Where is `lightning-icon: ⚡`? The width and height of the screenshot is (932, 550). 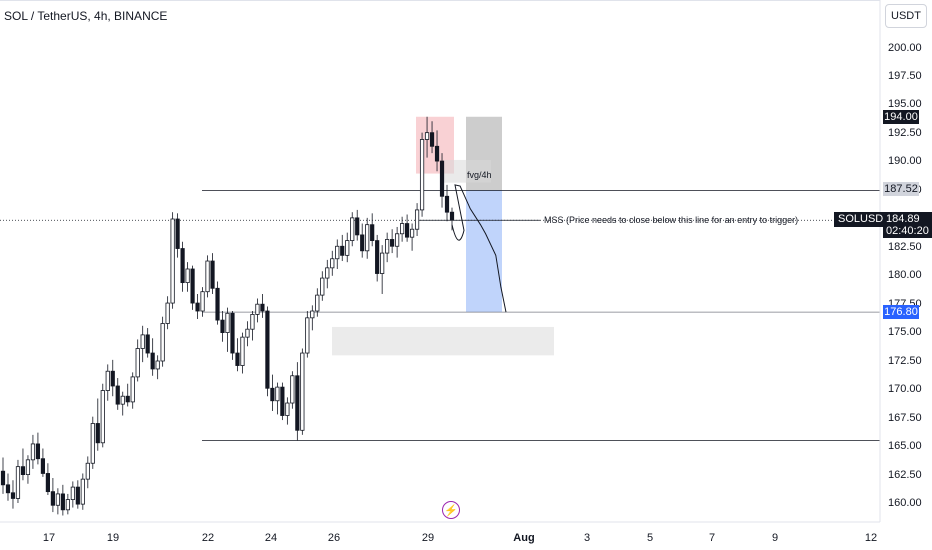
lightning-icon: ⚡ is located at coordinates (451, 510).